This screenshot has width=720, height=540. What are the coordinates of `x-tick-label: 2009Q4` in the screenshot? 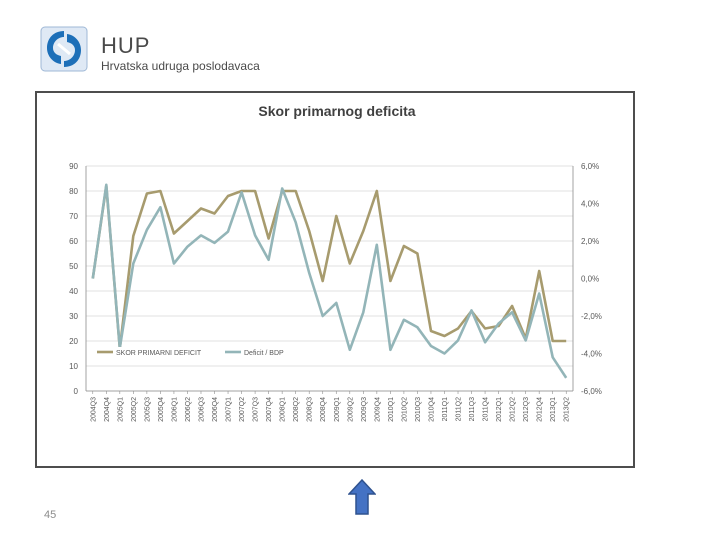 It's located at (377, 409).